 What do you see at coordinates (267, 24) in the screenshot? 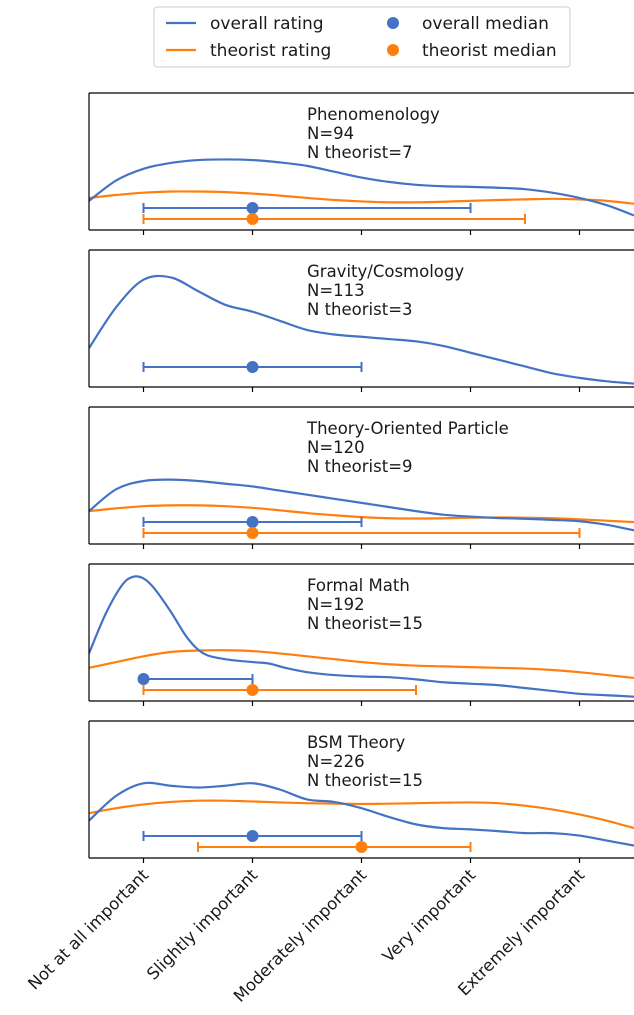
I see `legend-overall-rating-label: overall rating` at bounding box center [267, 24].